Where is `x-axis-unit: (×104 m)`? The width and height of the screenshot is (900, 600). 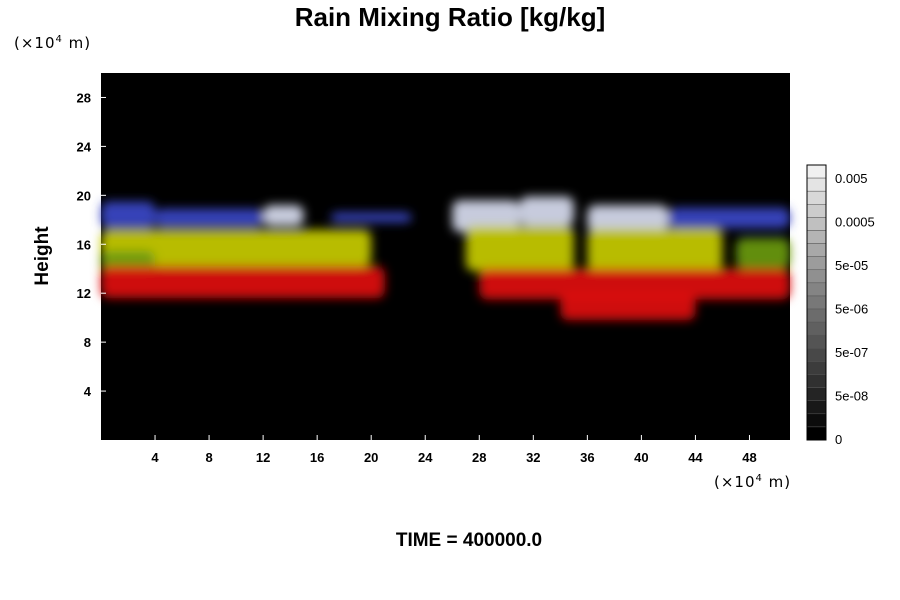
x-axis-unit: (×104 m) is located at coordinates (752, 482).